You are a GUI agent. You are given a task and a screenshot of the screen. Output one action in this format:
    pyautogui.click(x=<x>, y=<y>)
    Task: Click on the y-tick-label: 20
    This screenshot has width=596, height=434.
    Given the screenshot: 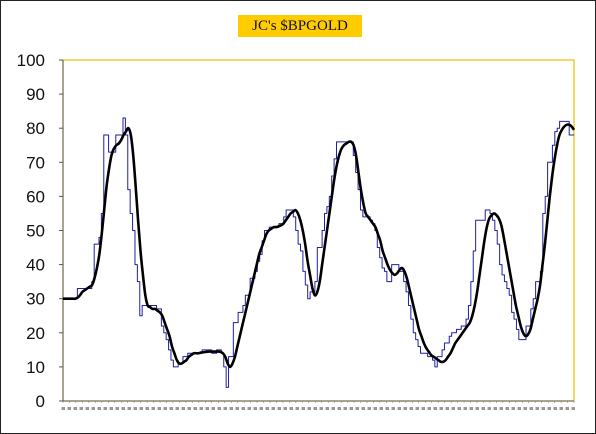 What is the action you would take?
    pyautogui.click(x=35, y=333)
    